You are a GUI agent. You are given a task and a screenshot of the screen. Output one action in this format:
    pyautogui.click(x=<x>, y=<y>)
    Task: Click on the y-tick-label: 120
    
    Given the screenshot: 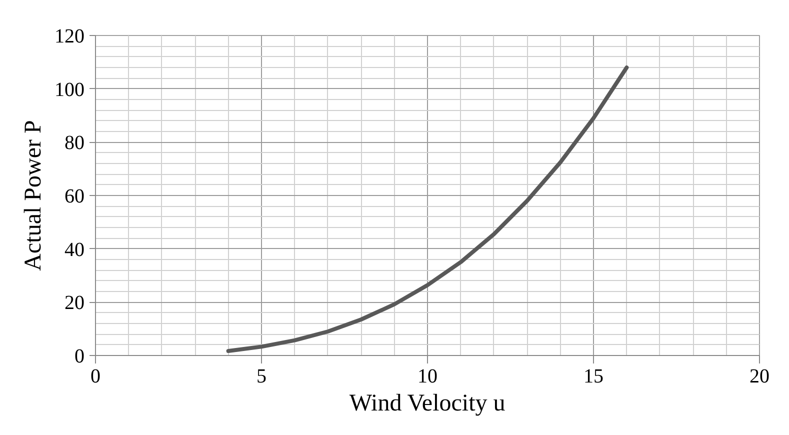 What is the action you would take?
    pyautogui.click(x=69, y=37)
    